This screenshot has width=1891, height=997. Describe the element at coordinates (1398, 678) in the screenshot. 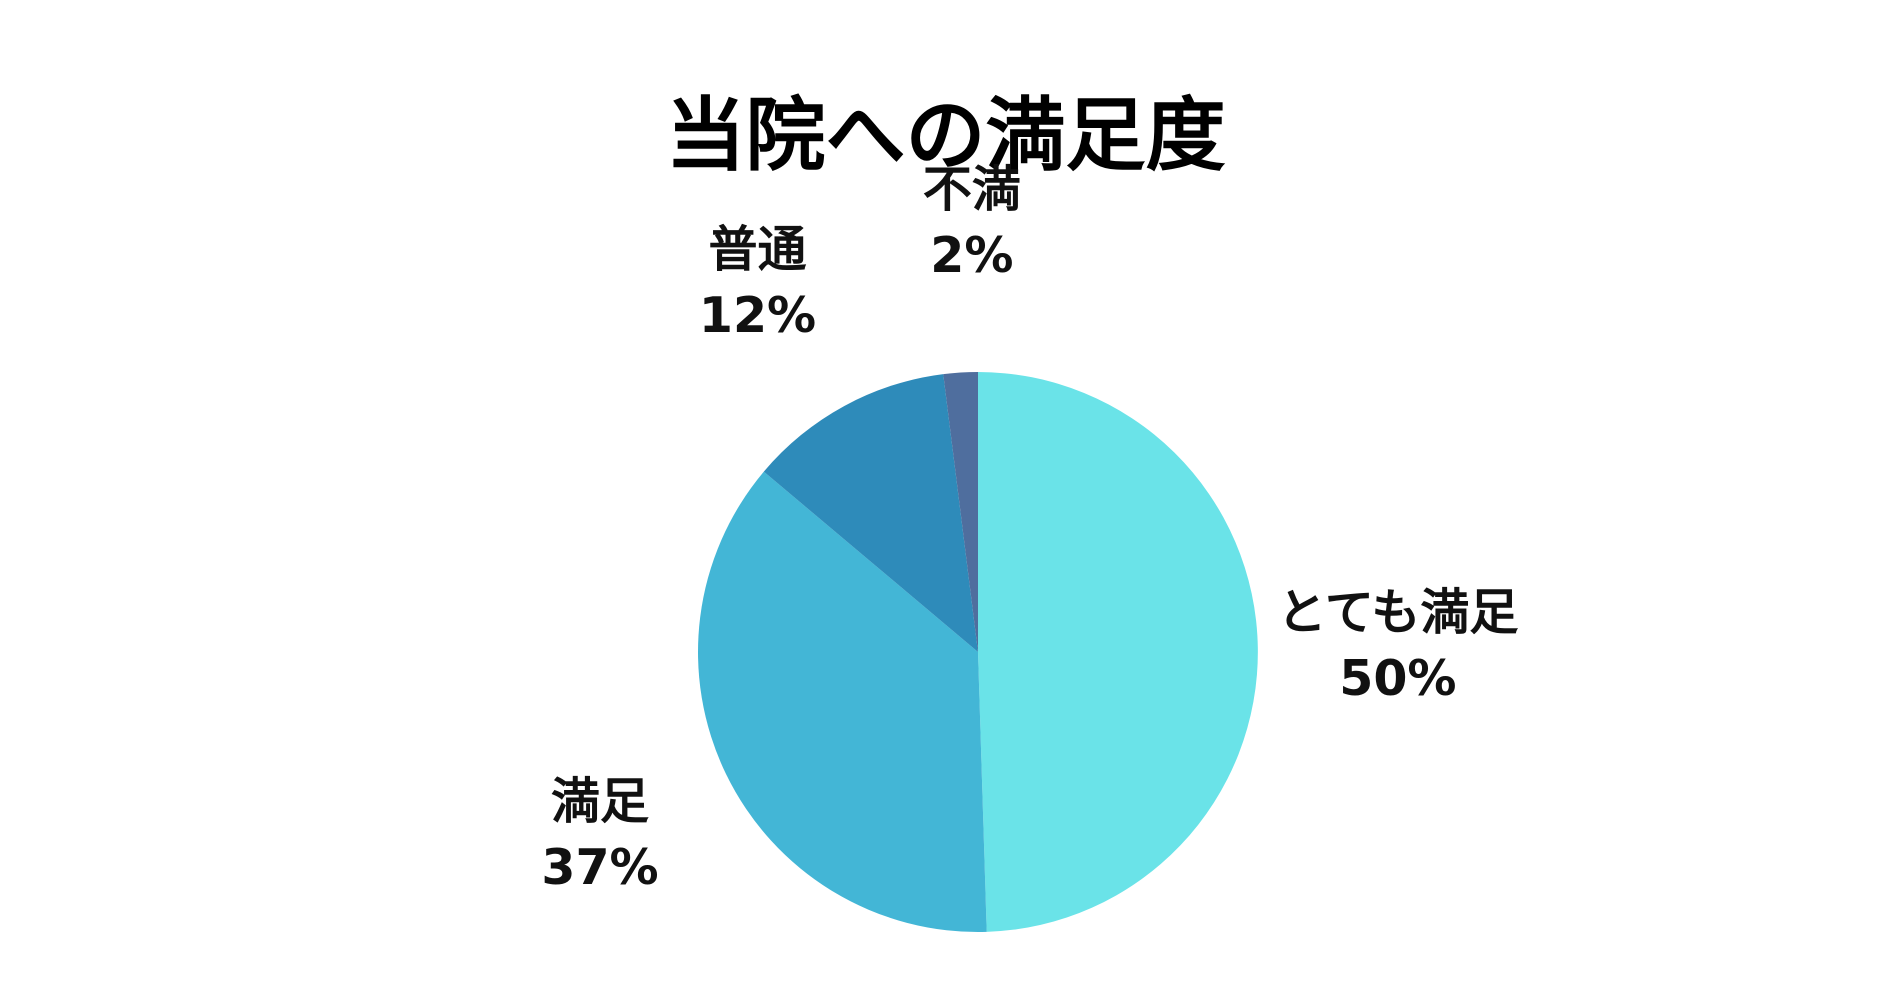

I see `slice-value: 50%` at that location.